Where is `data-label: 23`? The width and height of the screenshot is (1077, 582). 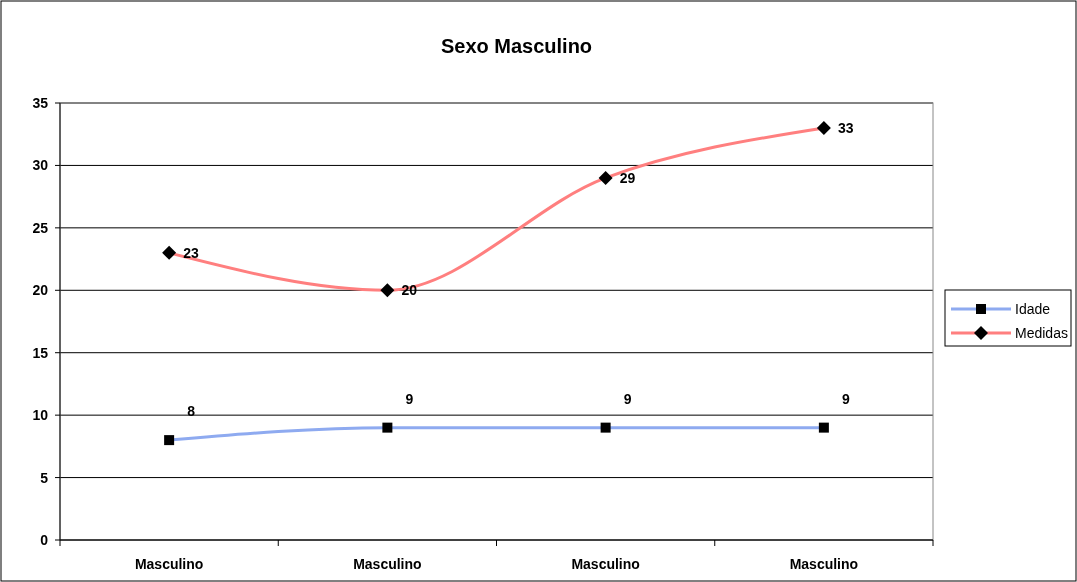
data-label: 23 is located at coordinates (191, 252).